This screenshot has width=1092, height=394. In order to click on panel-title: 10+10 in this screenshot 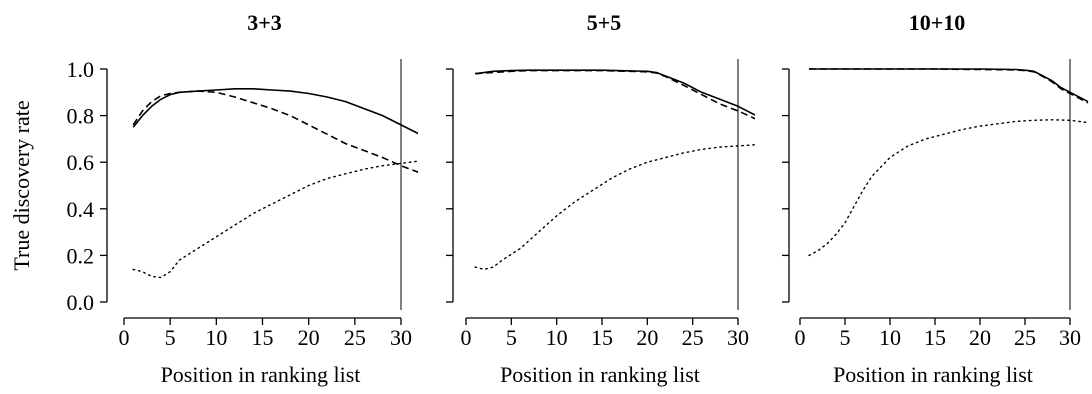, I will do `click(937, 22)`.